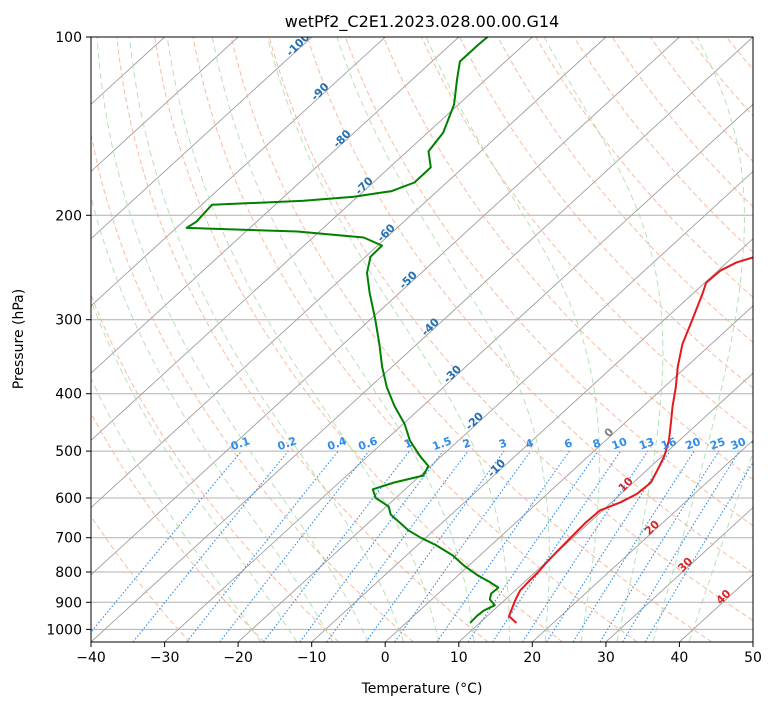 This screenshot has width=775, height=708. What do you see at coordinates (532, 658) in the screenshot?
I see `x-tick-label: 20` at bounding box center [532, 658].